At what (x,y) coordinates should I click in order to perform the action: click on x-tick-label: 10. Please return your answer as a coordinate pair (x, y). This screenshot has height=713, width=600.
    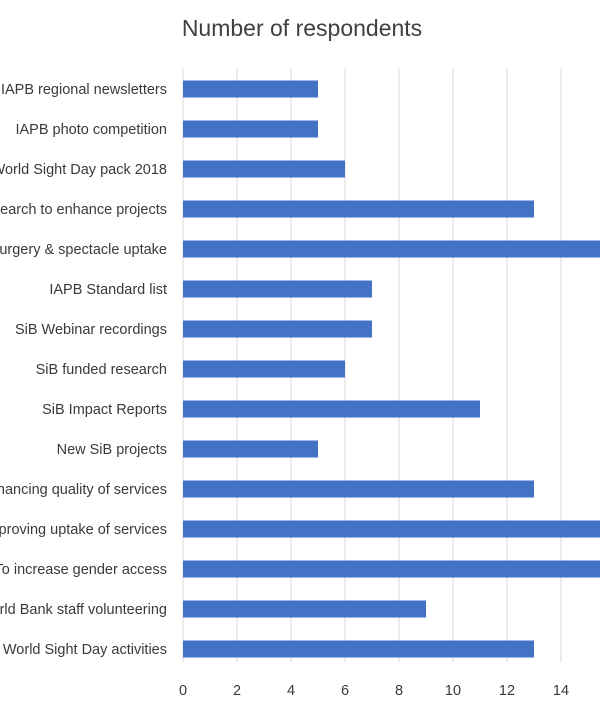
    Looking at the image, I should click on (453, 691).